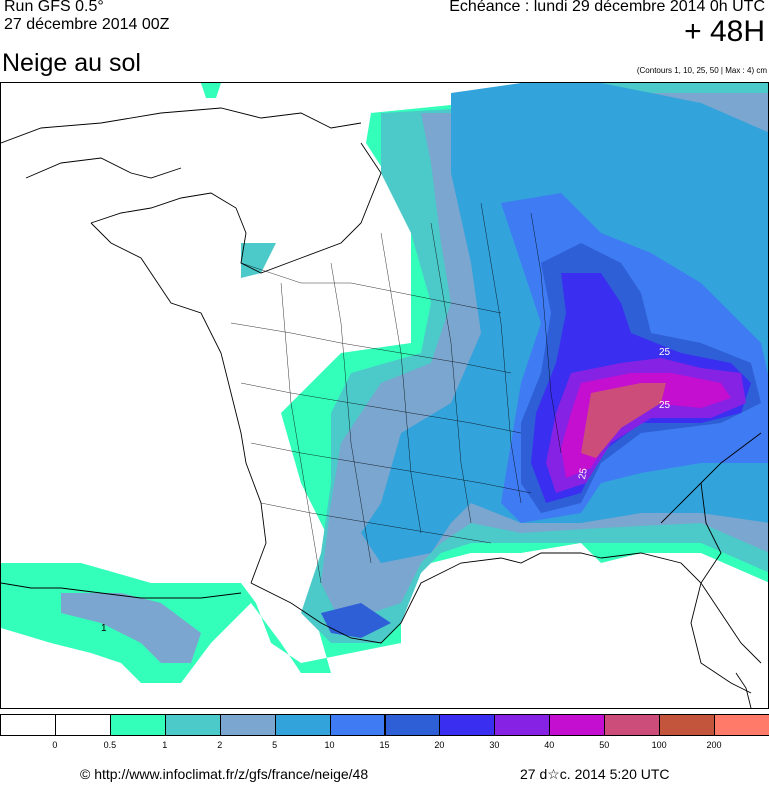  I want to click on legend-label: 1, so click(165, 745).